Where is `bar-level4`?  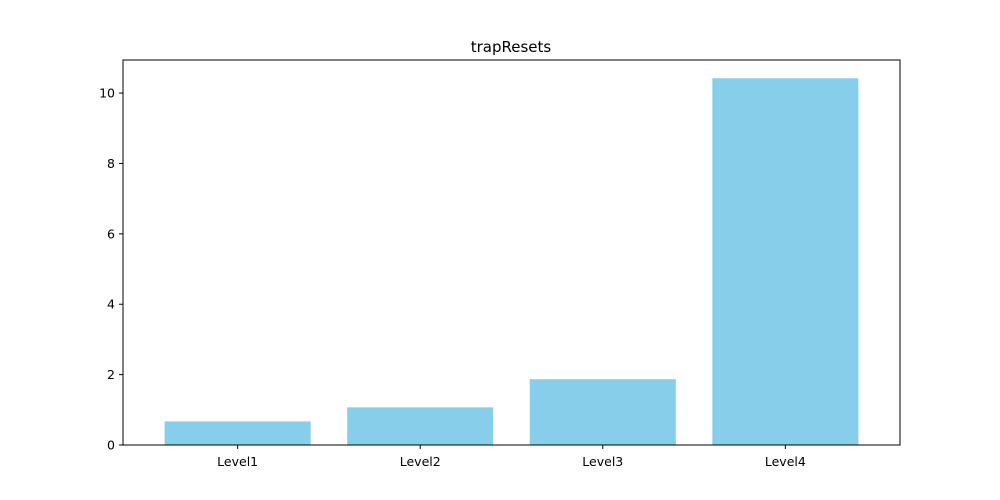
bar-level4 is located at coordinates (785, 262).